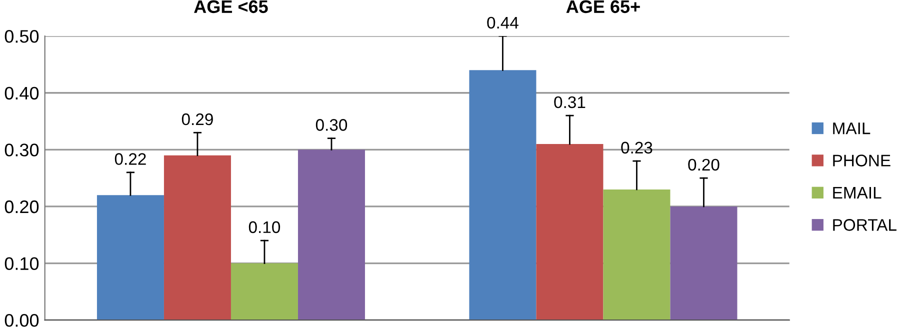  What do you see at coordinates (197, 119) in the screenshot?
I see `data-label: 0.29` at bounding box center [197, 119].